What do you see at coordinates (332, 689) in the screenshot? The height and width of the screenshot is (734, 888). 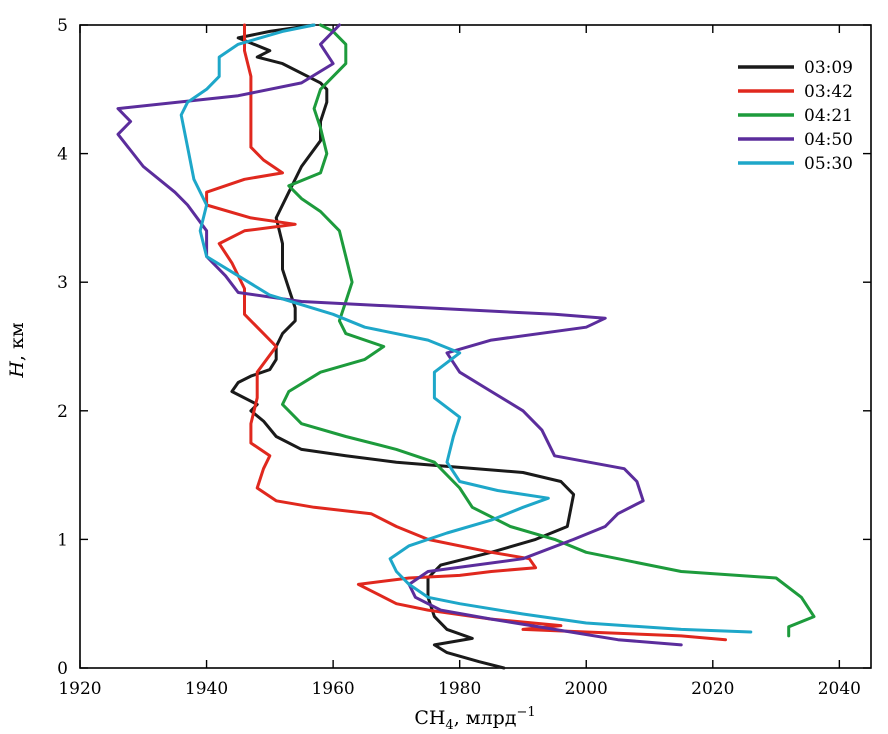 I see `x-tick-label: 1960` at bounding box center [332, 689].